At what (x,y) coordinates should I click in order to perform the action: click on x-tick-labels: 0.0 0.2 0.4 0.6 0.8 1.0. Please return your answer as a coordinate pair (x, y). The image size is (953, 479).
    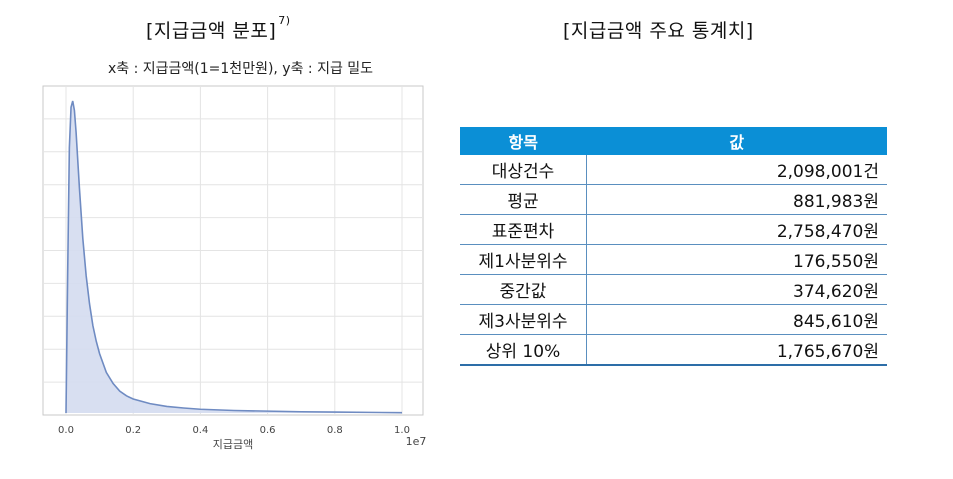
    Looking at the image, I should click on (234, 430).